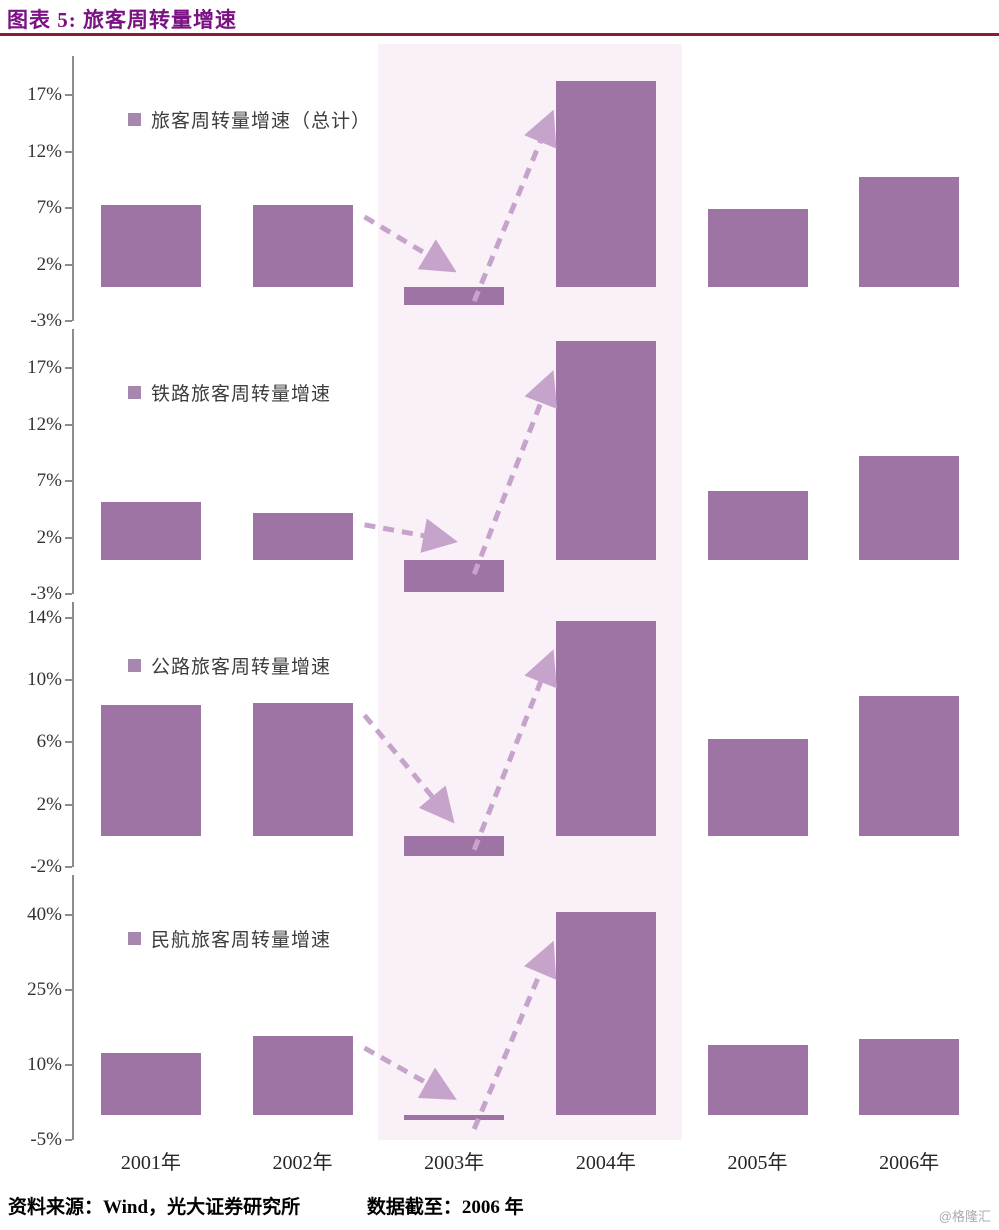 The width and height of the screenshot is (999, 1230). Describe the element at coordinates (302, 1163) in the screenshot. I see `x-axis-label-2002年: 2002年` at that location.